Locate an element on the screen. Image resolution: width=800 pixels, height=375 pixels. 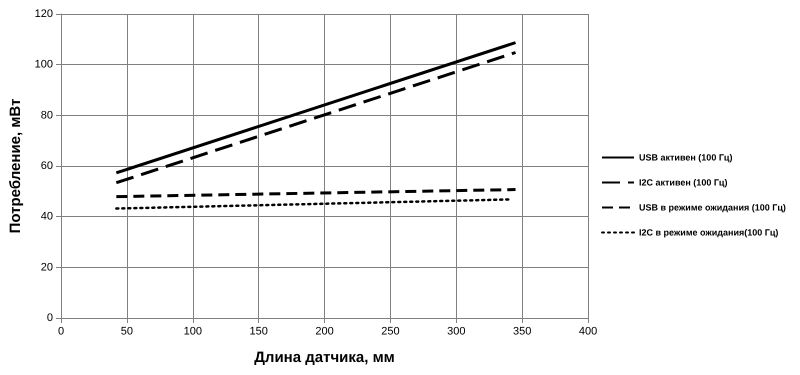
y-tick-label: 60 is located at coordinates (46, 166).